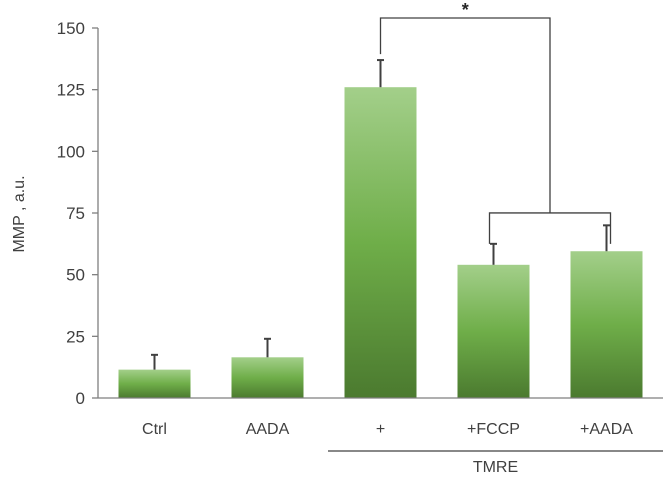 Image resolution: width=671 pixels, height=481 pixels. What do you see at coordinates (19, 213) in the screenshot?
I see `y-axis-title: MMP , a.u.` at bounding box center [19, 213].